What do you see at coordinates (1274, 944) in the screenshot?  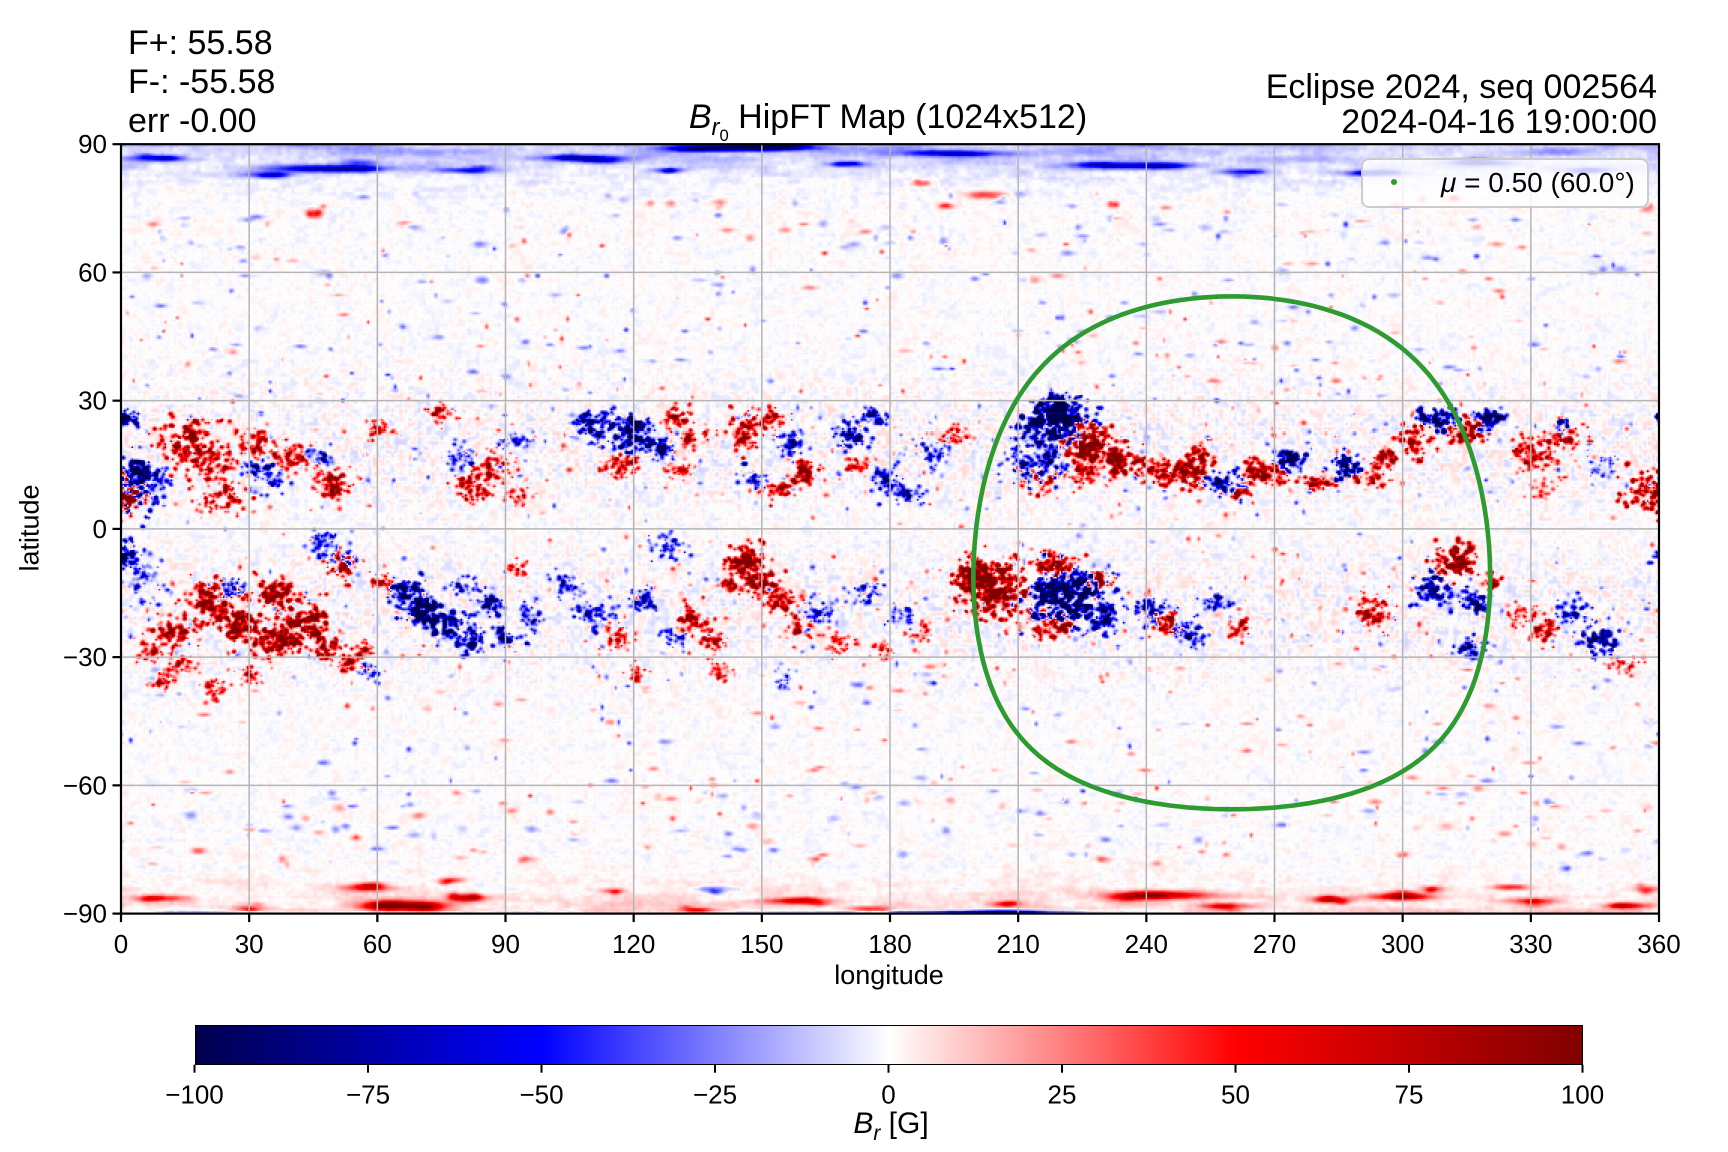 I see `svg-text: 270` at bounding box center [1274, 944].